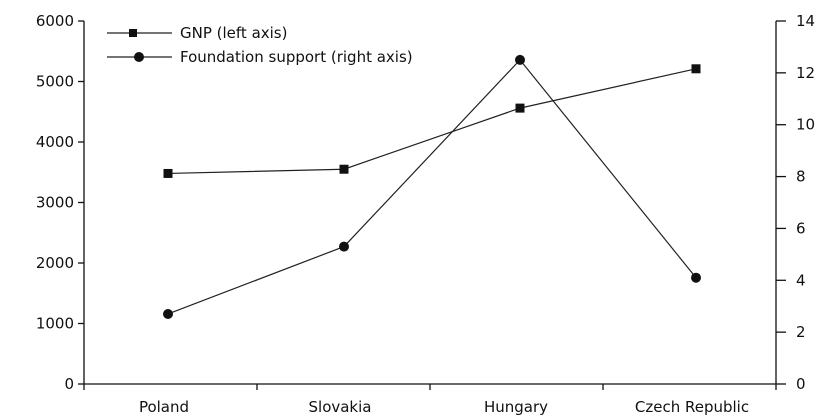 The image size is (821, 419). Describe the element at coordinates (805, 73) in the screenshot. I see `right-axis-tick-label: 12` at that location.